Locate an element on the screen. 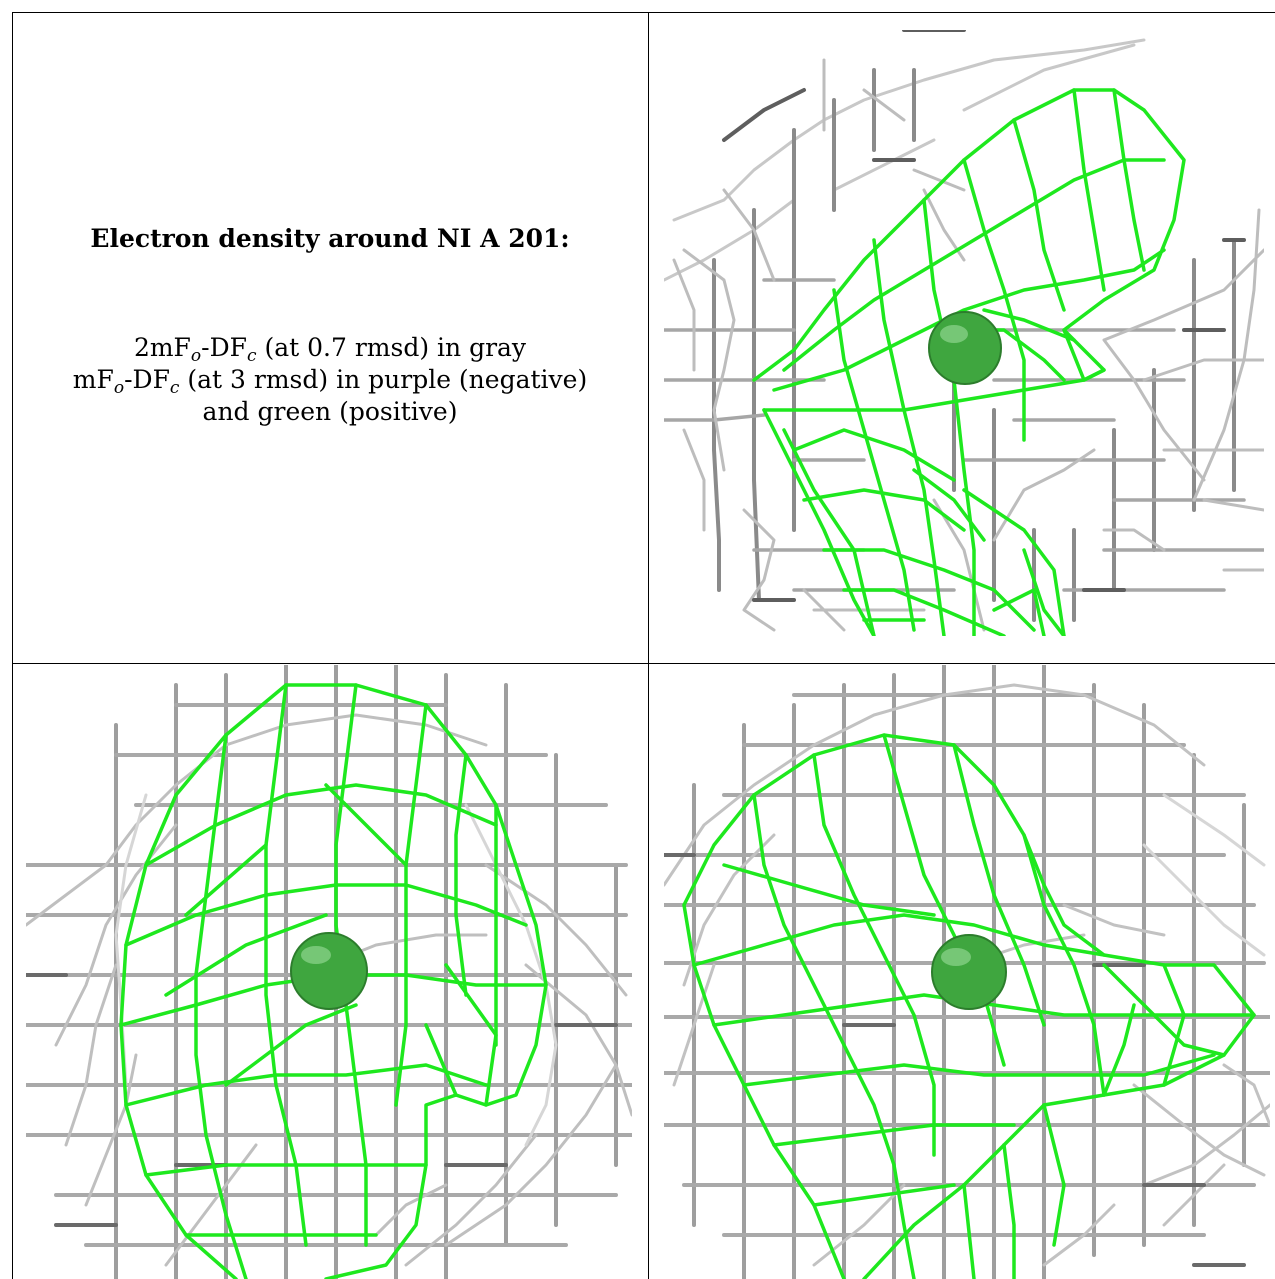 Image resolution: width=1275 pixels, height=1279 pixels. table-border-left is located at coordinates (12, 645).